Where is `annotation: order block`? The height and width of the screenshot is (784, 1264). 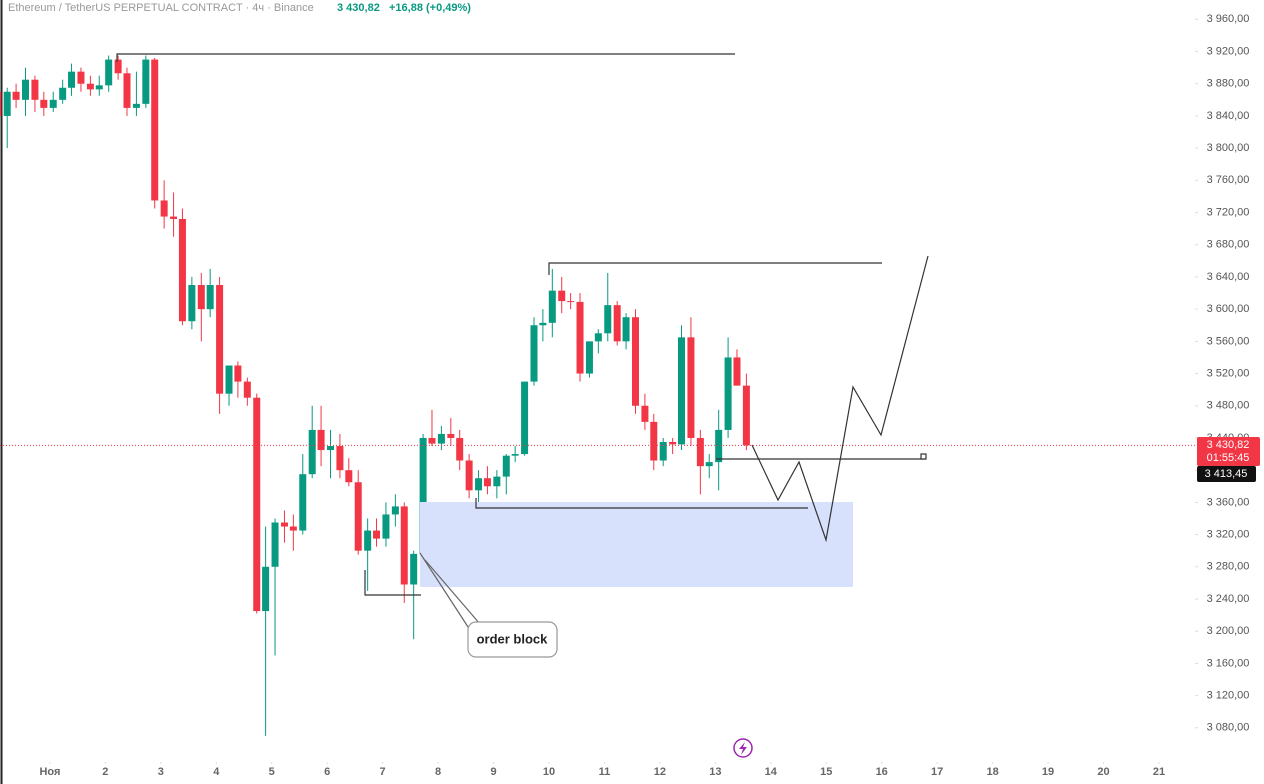 annotation: order block is located at coordinates (513, 638).